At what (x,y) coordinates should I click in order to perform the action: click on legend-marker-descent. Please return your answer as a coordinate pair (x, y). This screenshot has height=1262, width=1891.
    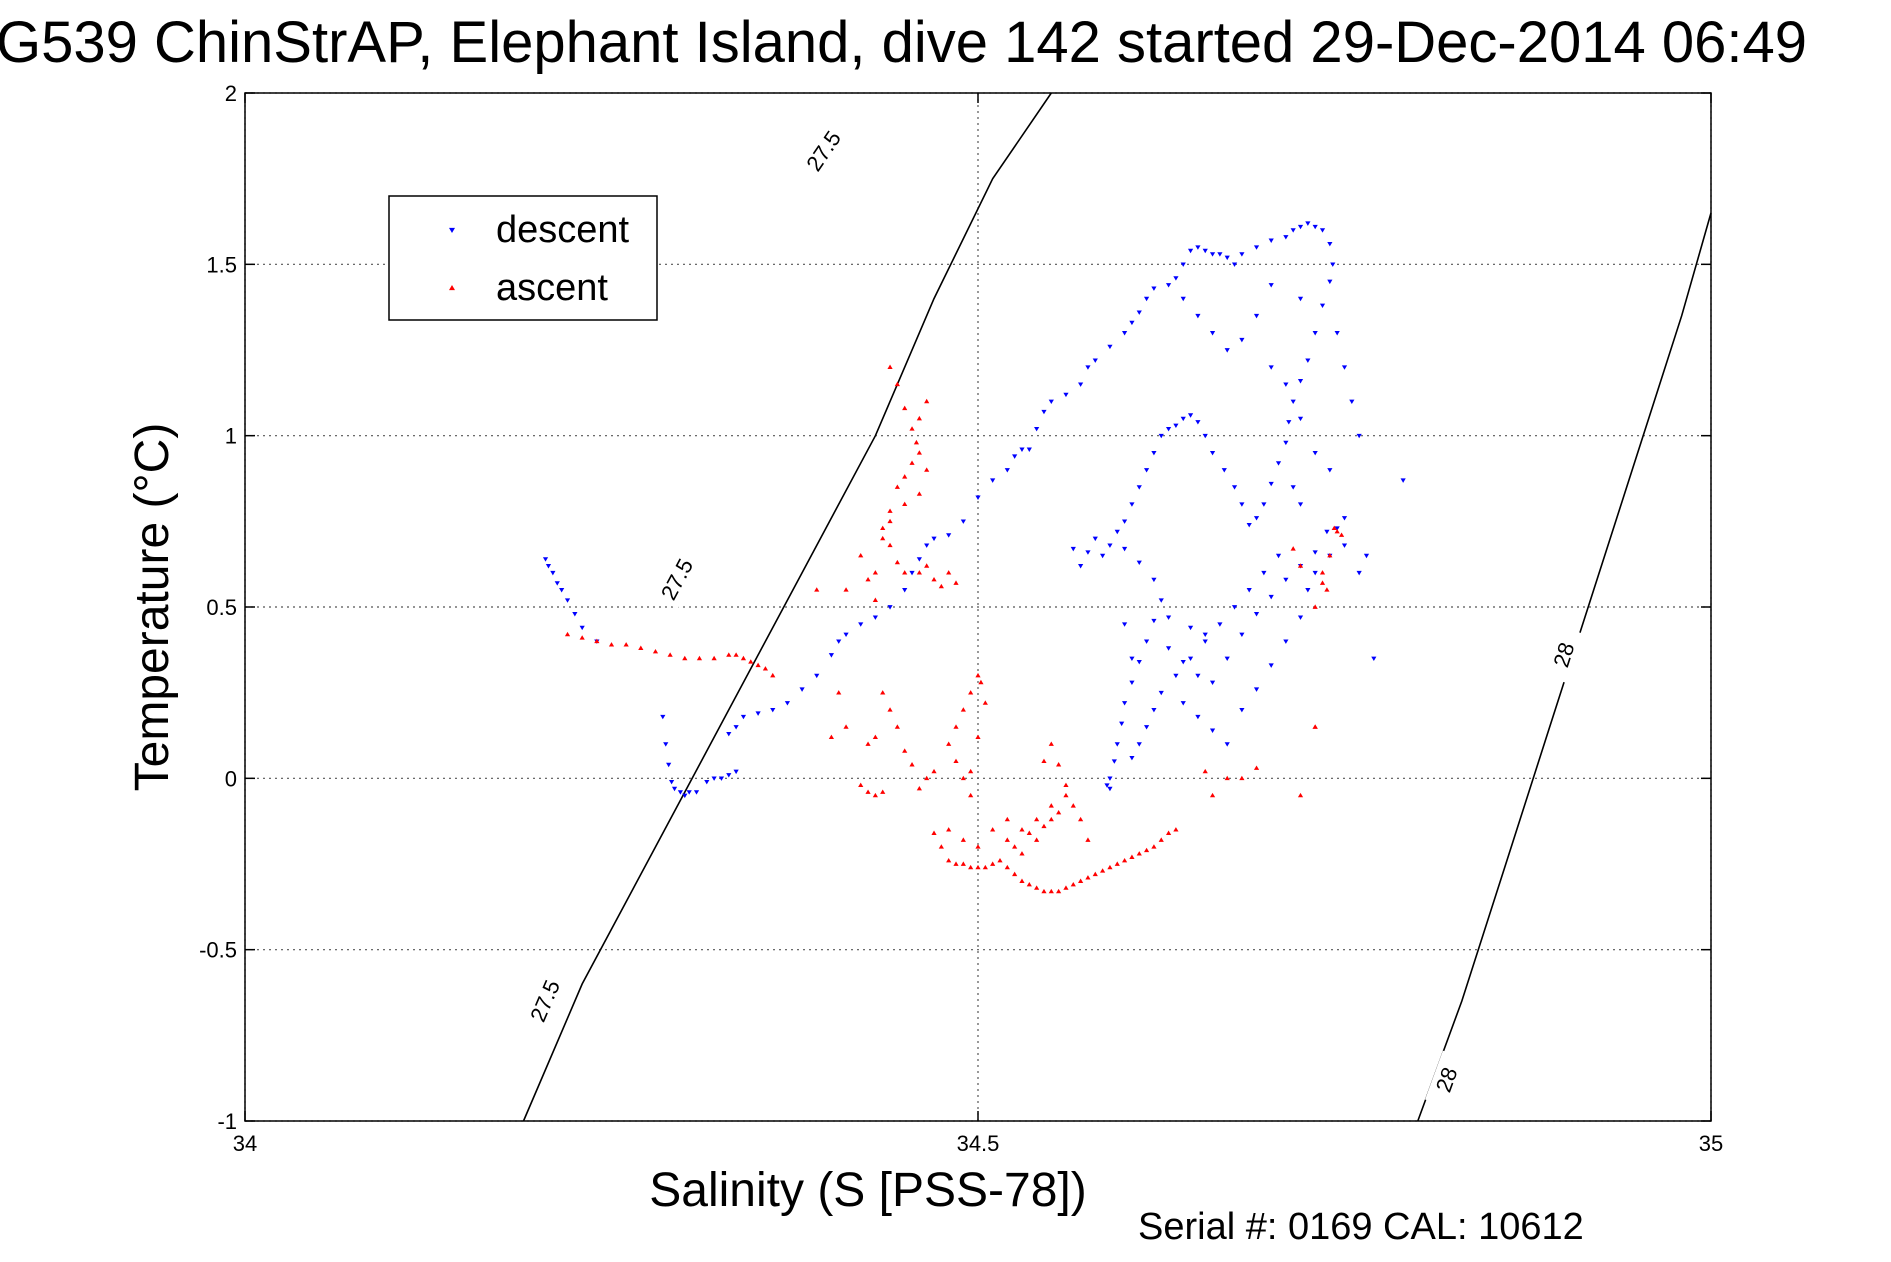
    Looking at the image, I should click on (452, 230).